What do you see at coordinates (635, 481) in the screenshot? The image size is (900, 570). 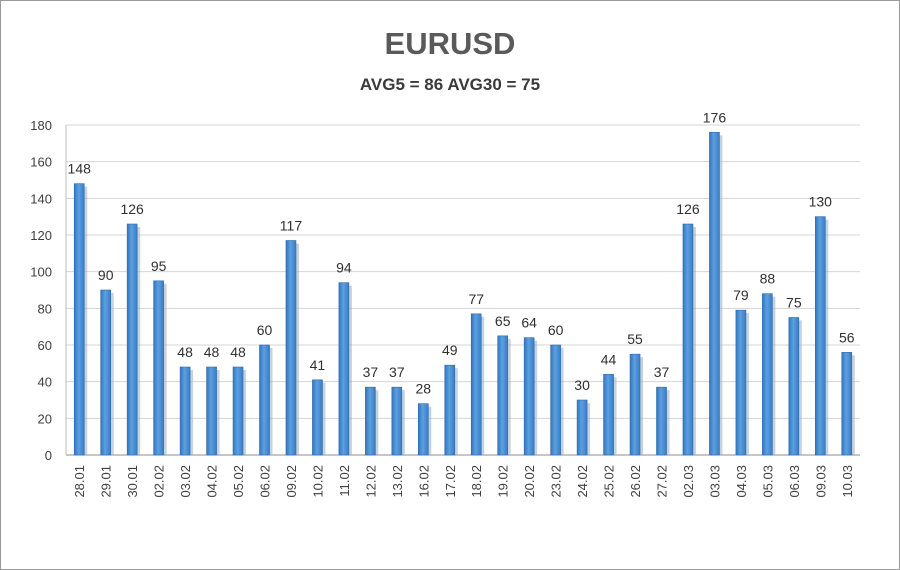 I see `x-tick-label: 26.02` at bounding box center [635, 481].